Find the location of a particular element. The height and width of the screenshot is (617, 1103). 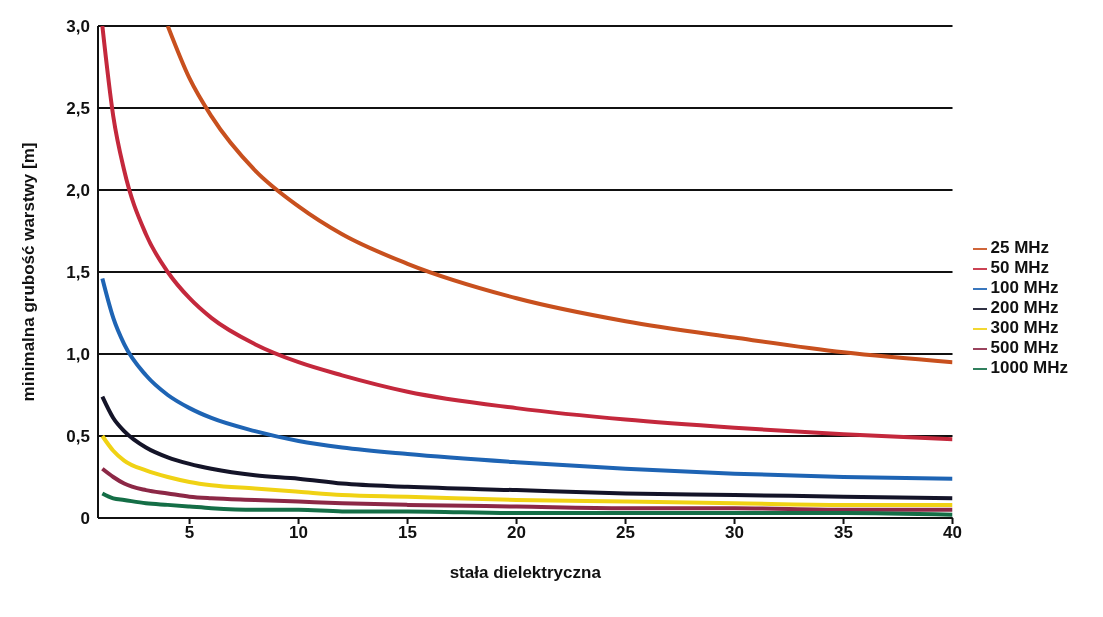

y-tick-label: 1,0 is located at coordinates (78, 355).